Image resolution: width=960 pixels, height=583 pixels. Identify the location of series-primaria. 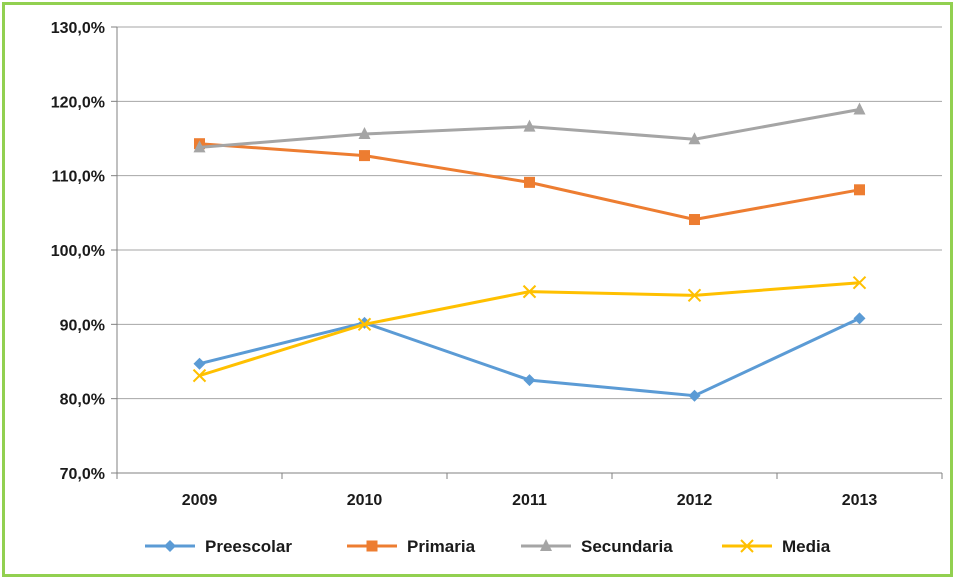
(529, 182).